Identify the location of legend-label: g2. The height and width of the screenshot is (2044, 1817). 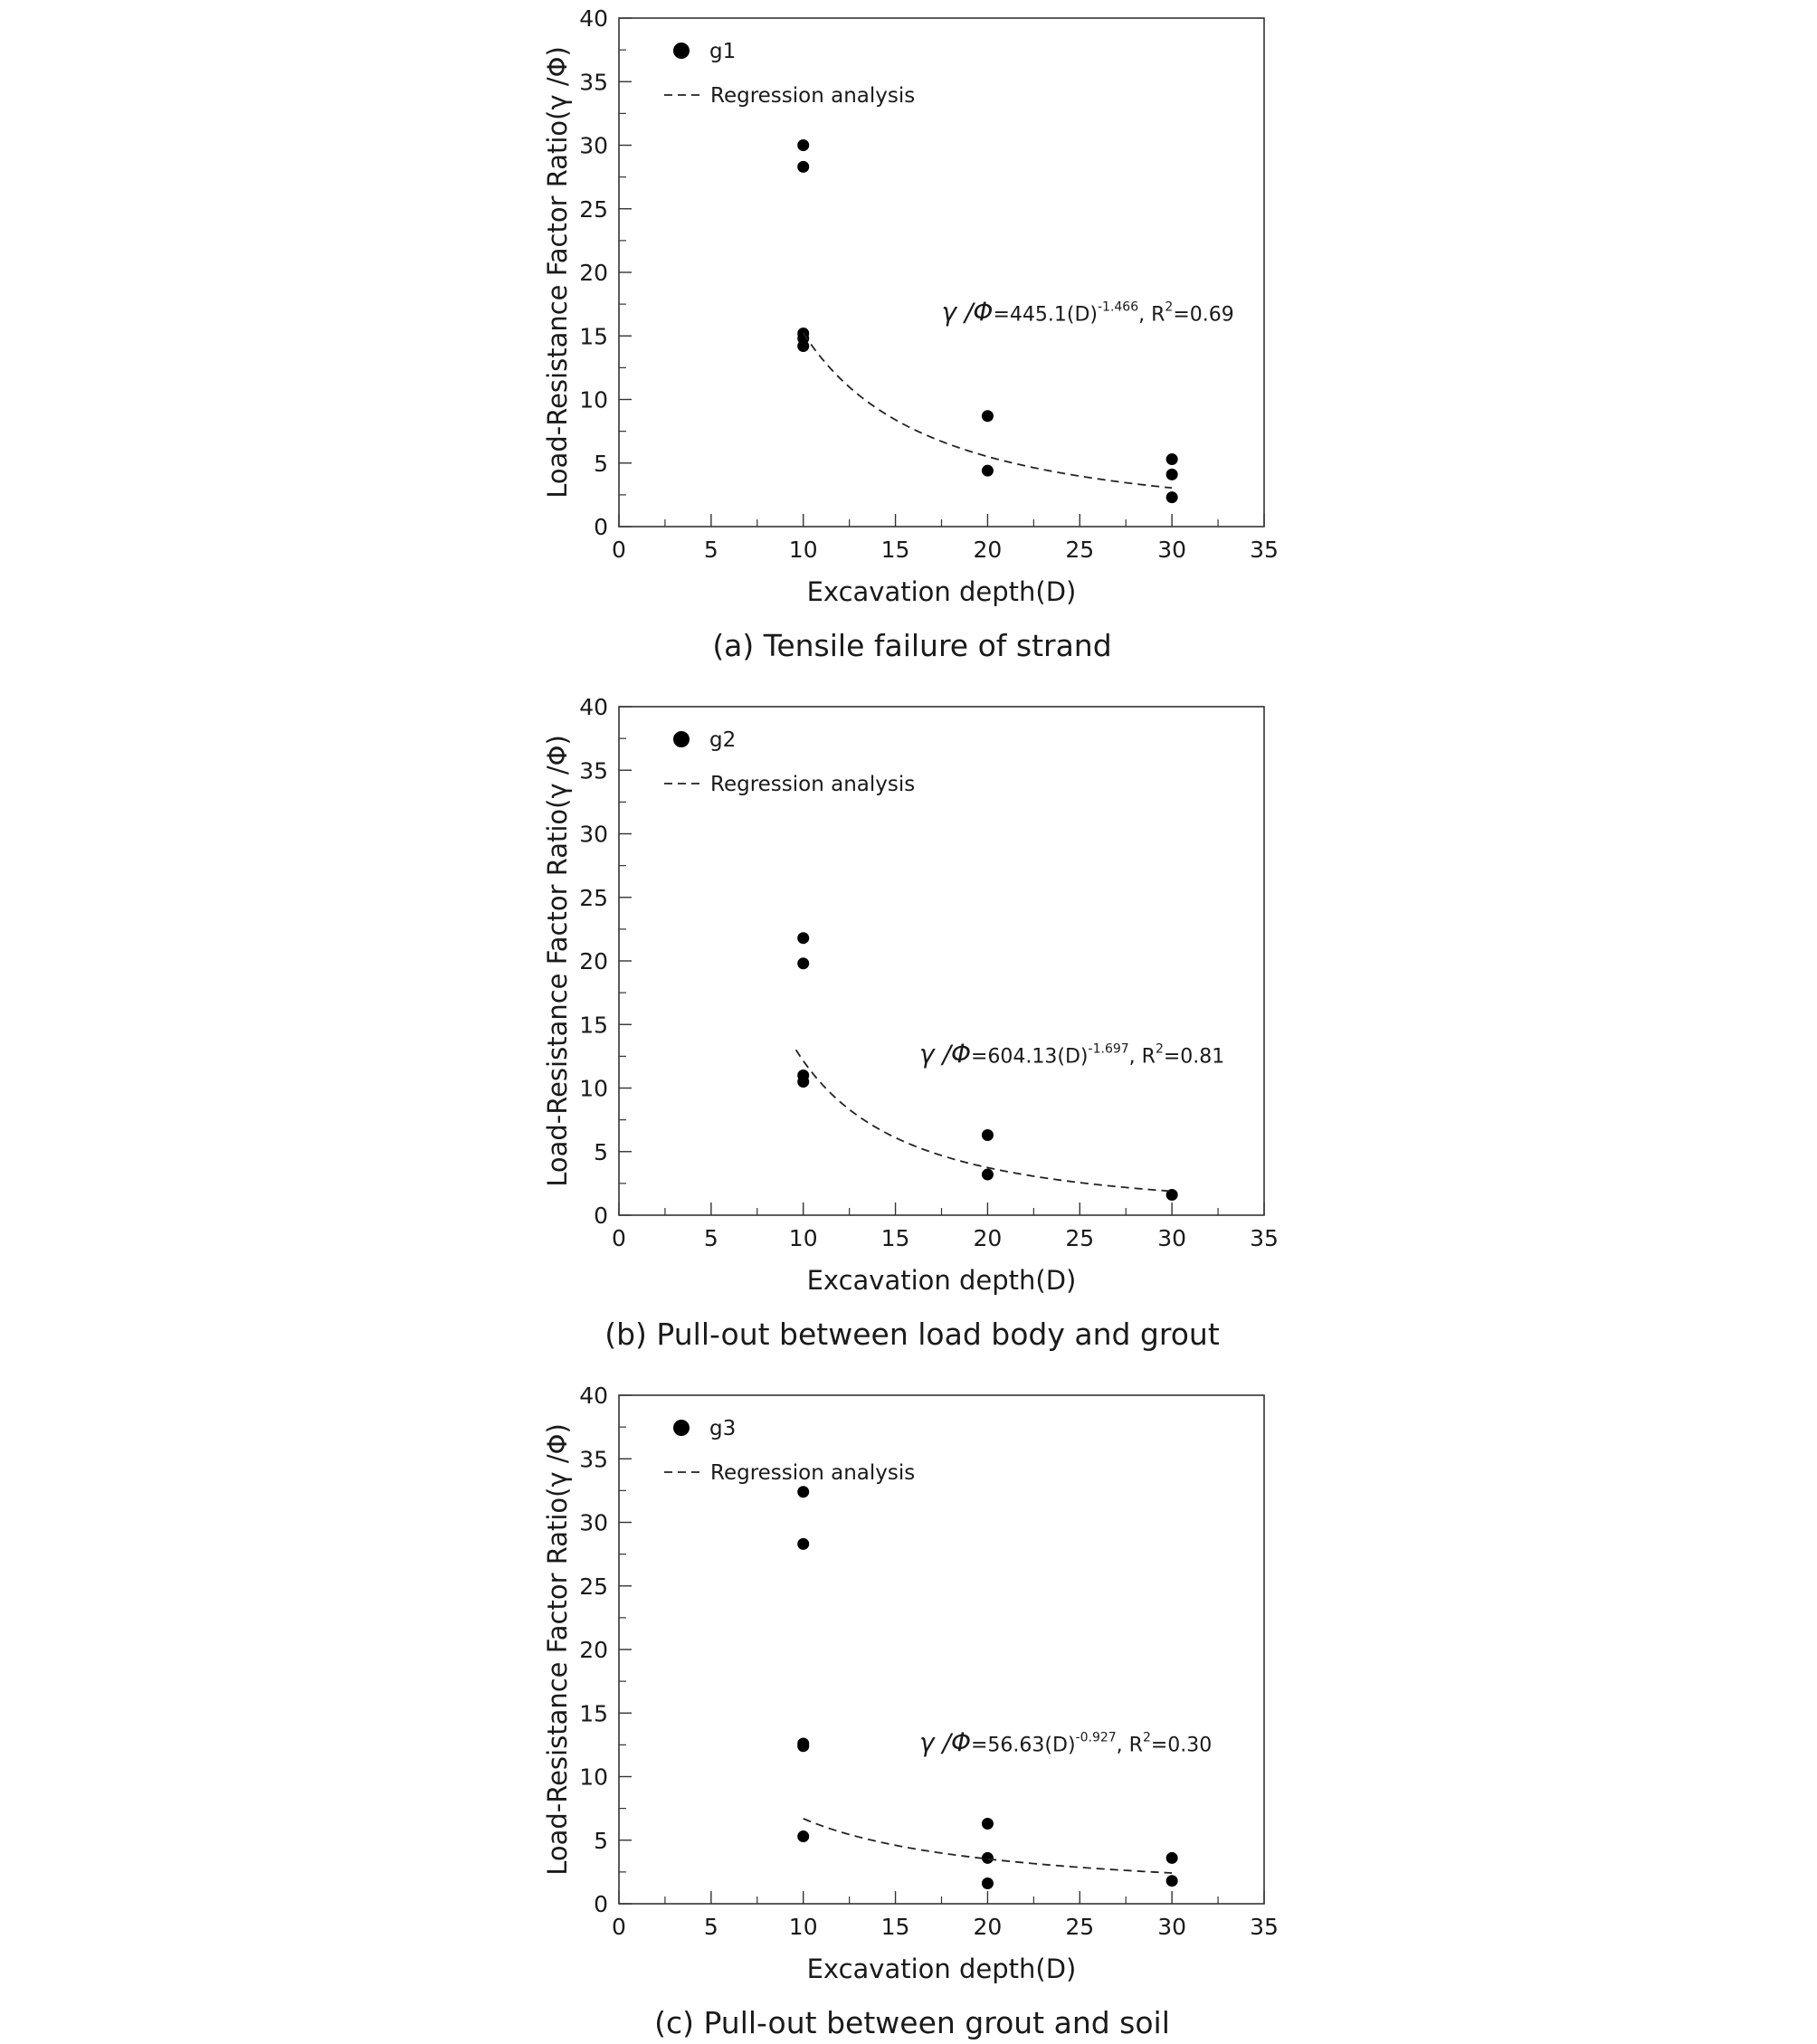
(722, 740).